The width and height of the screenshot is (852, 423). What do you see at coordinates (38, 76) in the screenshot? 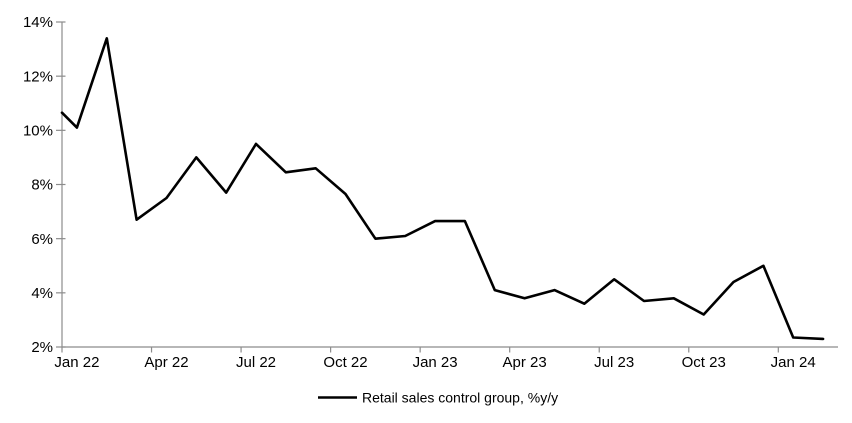
I see `y-tick-label: 12%` at bounding box center [38, 76].